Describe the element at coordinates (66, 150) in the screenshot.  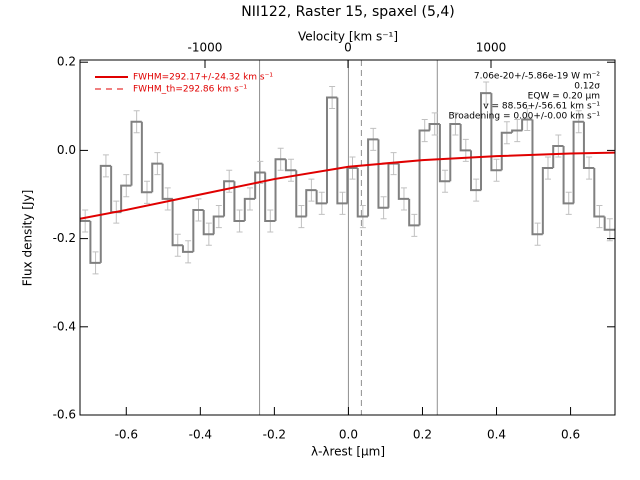
I see `y-tick-label: 0.0` at that location.